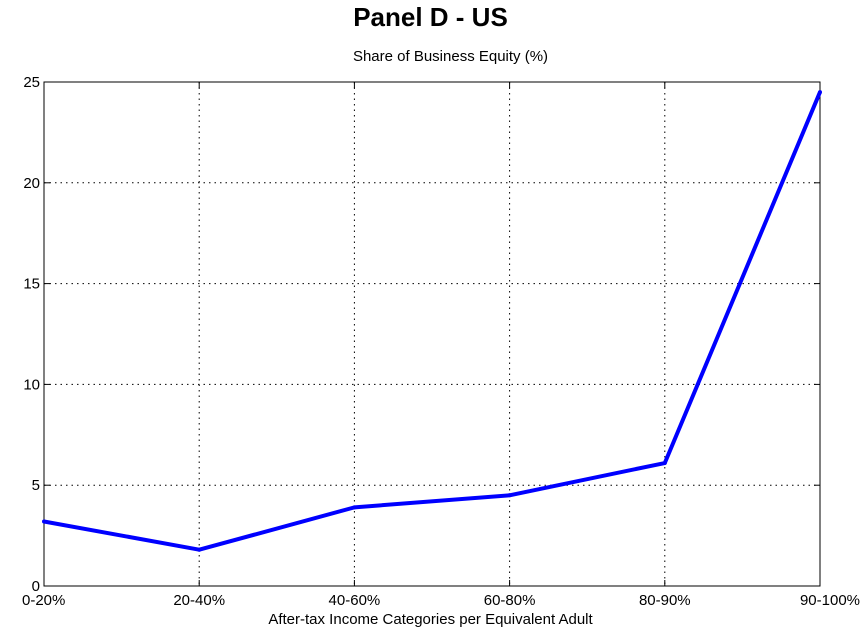 This screenshot has width=861, height=633. Describe the element at coordinates (430, 17) in the screenshot. I see `chart-title: Panel D - US` at that location.